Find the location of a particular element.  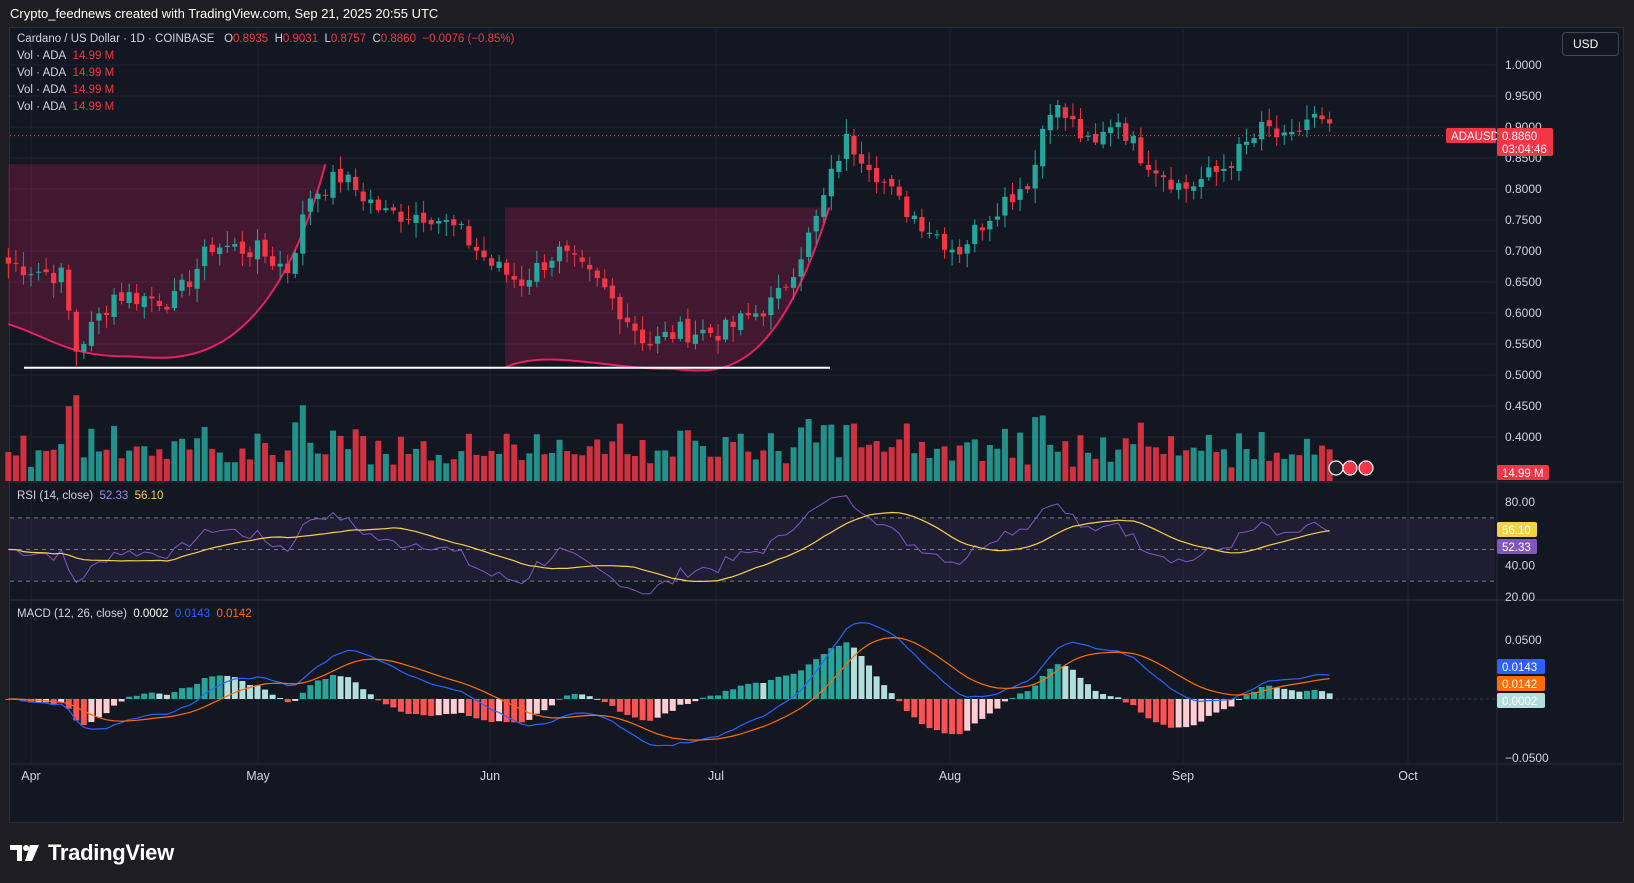

volume-legend-4: Vol · ADA 14.99 M is located at coordinates (265, 107).